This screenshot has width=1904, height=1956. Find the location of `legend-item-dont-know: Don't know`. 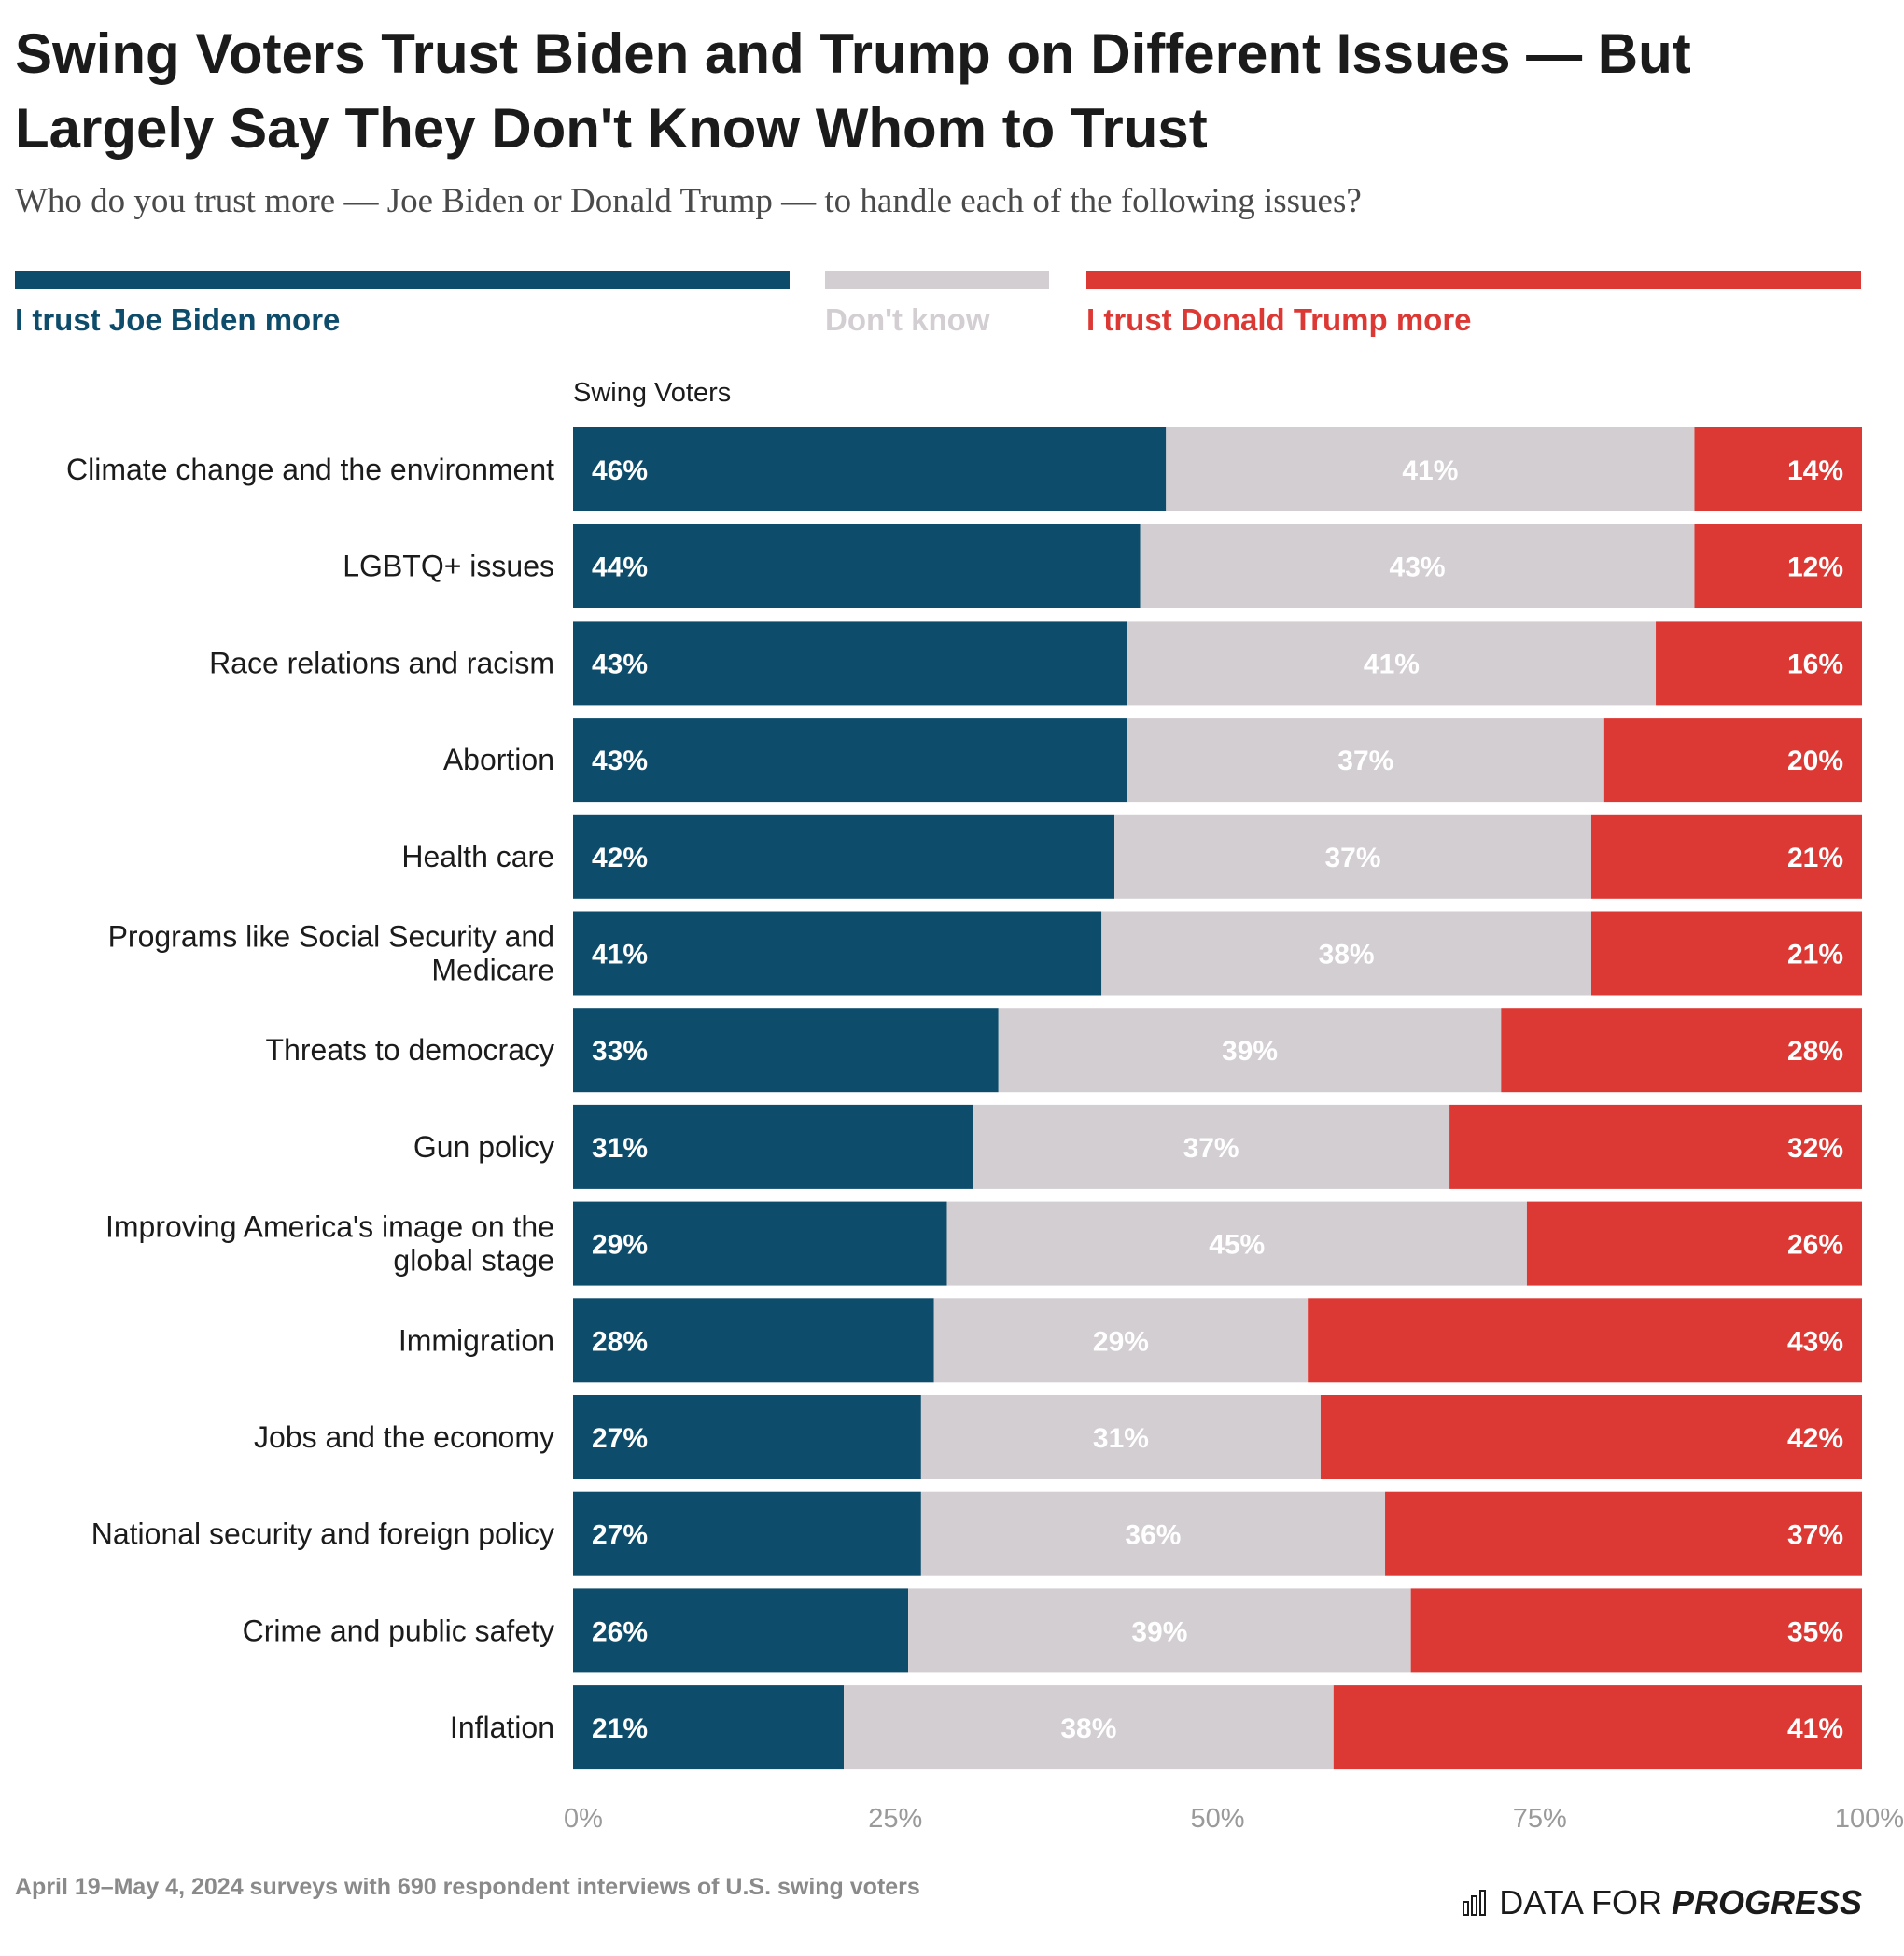

legend-item-dont-know: Don't know is located at coordinates (937, 304).